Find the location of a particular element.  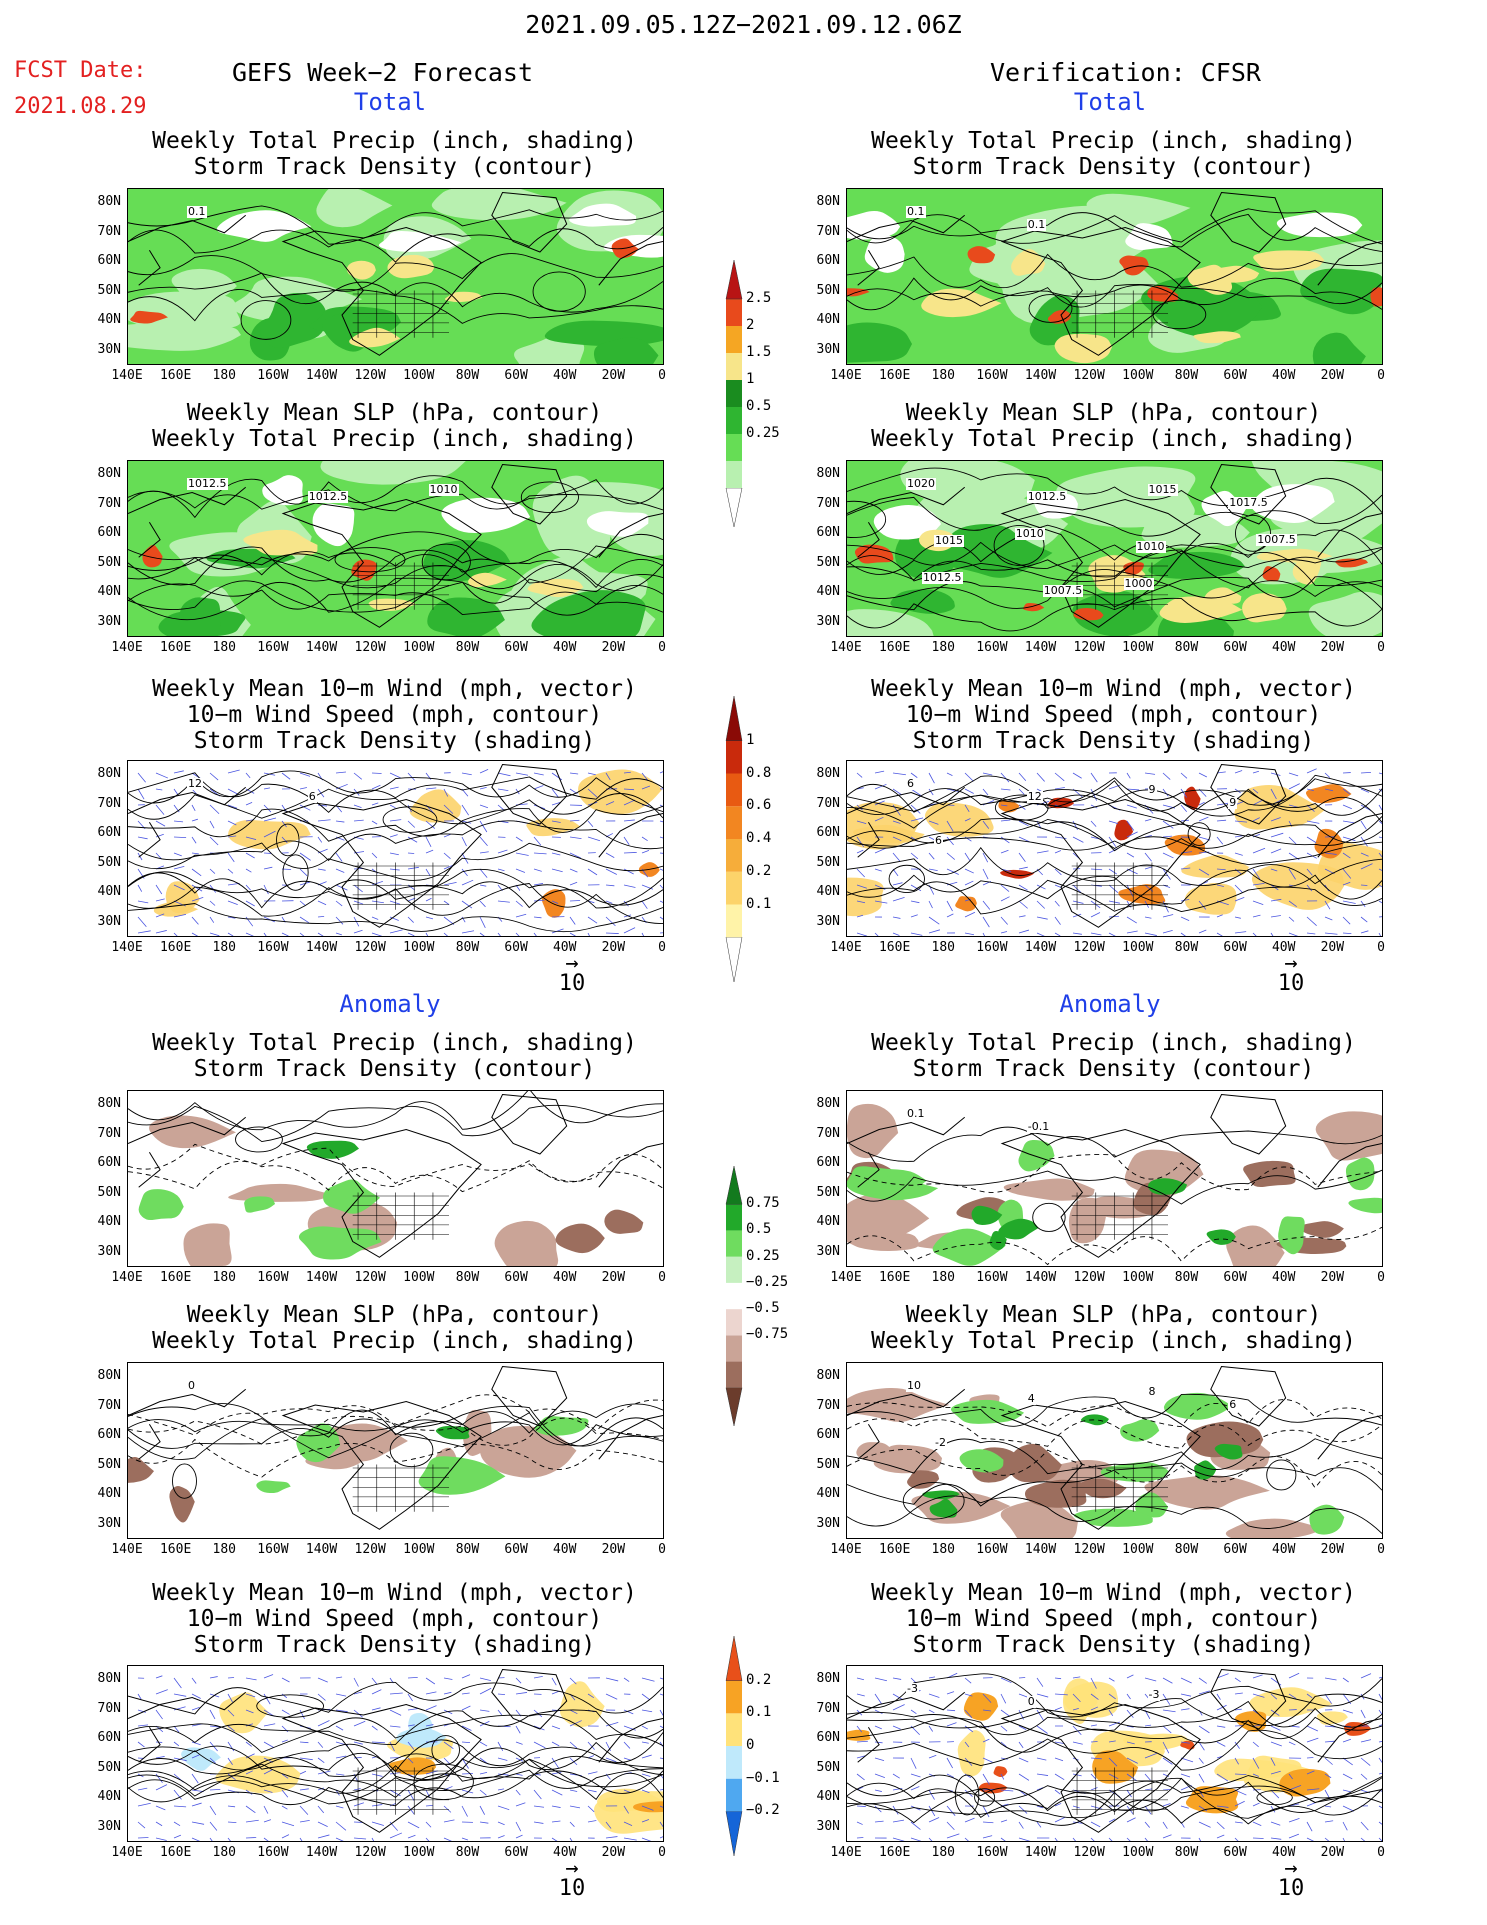

colorbar-tick-label: 1.5 is located at coordinates (759, 352).